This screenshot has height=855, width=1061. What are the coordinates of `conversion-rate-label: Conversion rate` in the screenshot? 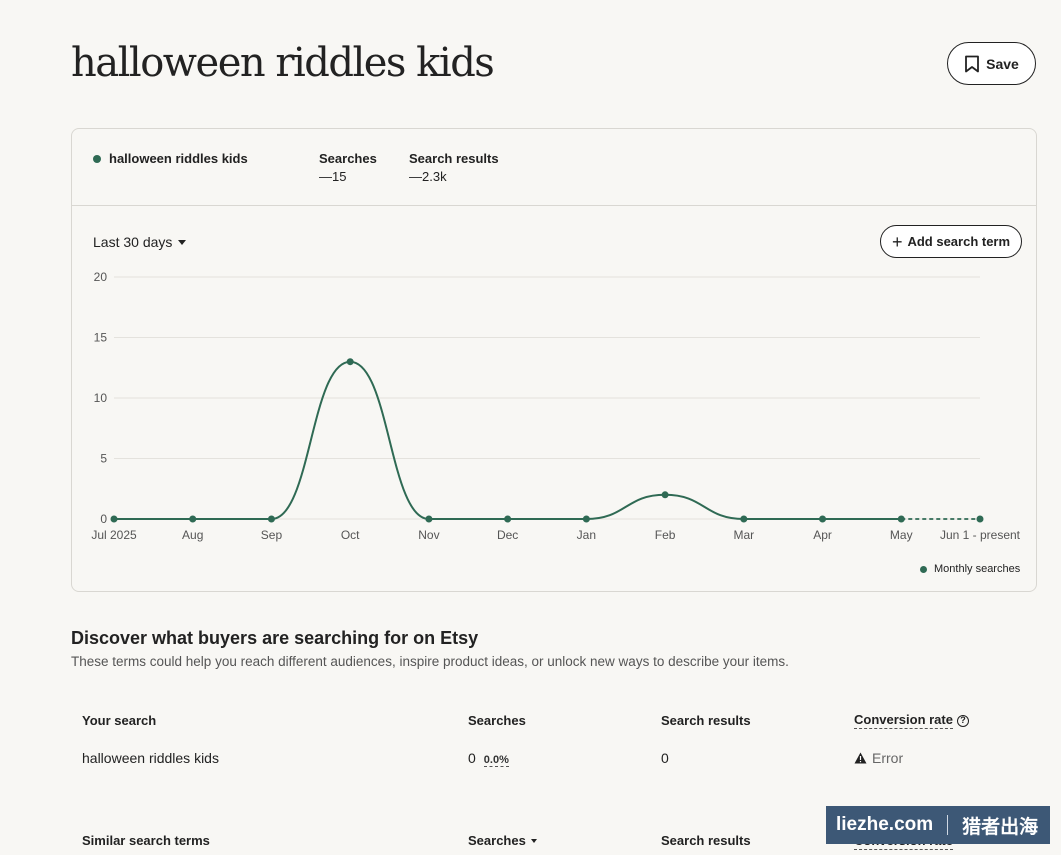 It's located at (903, 720).